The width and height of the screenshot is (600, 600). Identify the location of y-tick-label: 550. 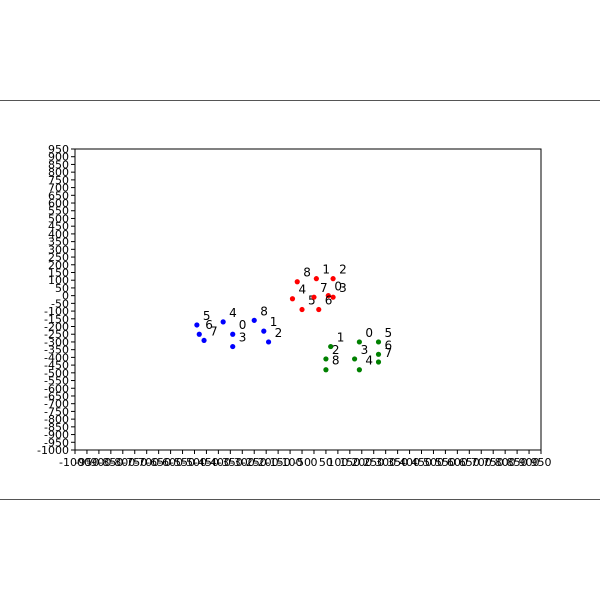
(58, 211).